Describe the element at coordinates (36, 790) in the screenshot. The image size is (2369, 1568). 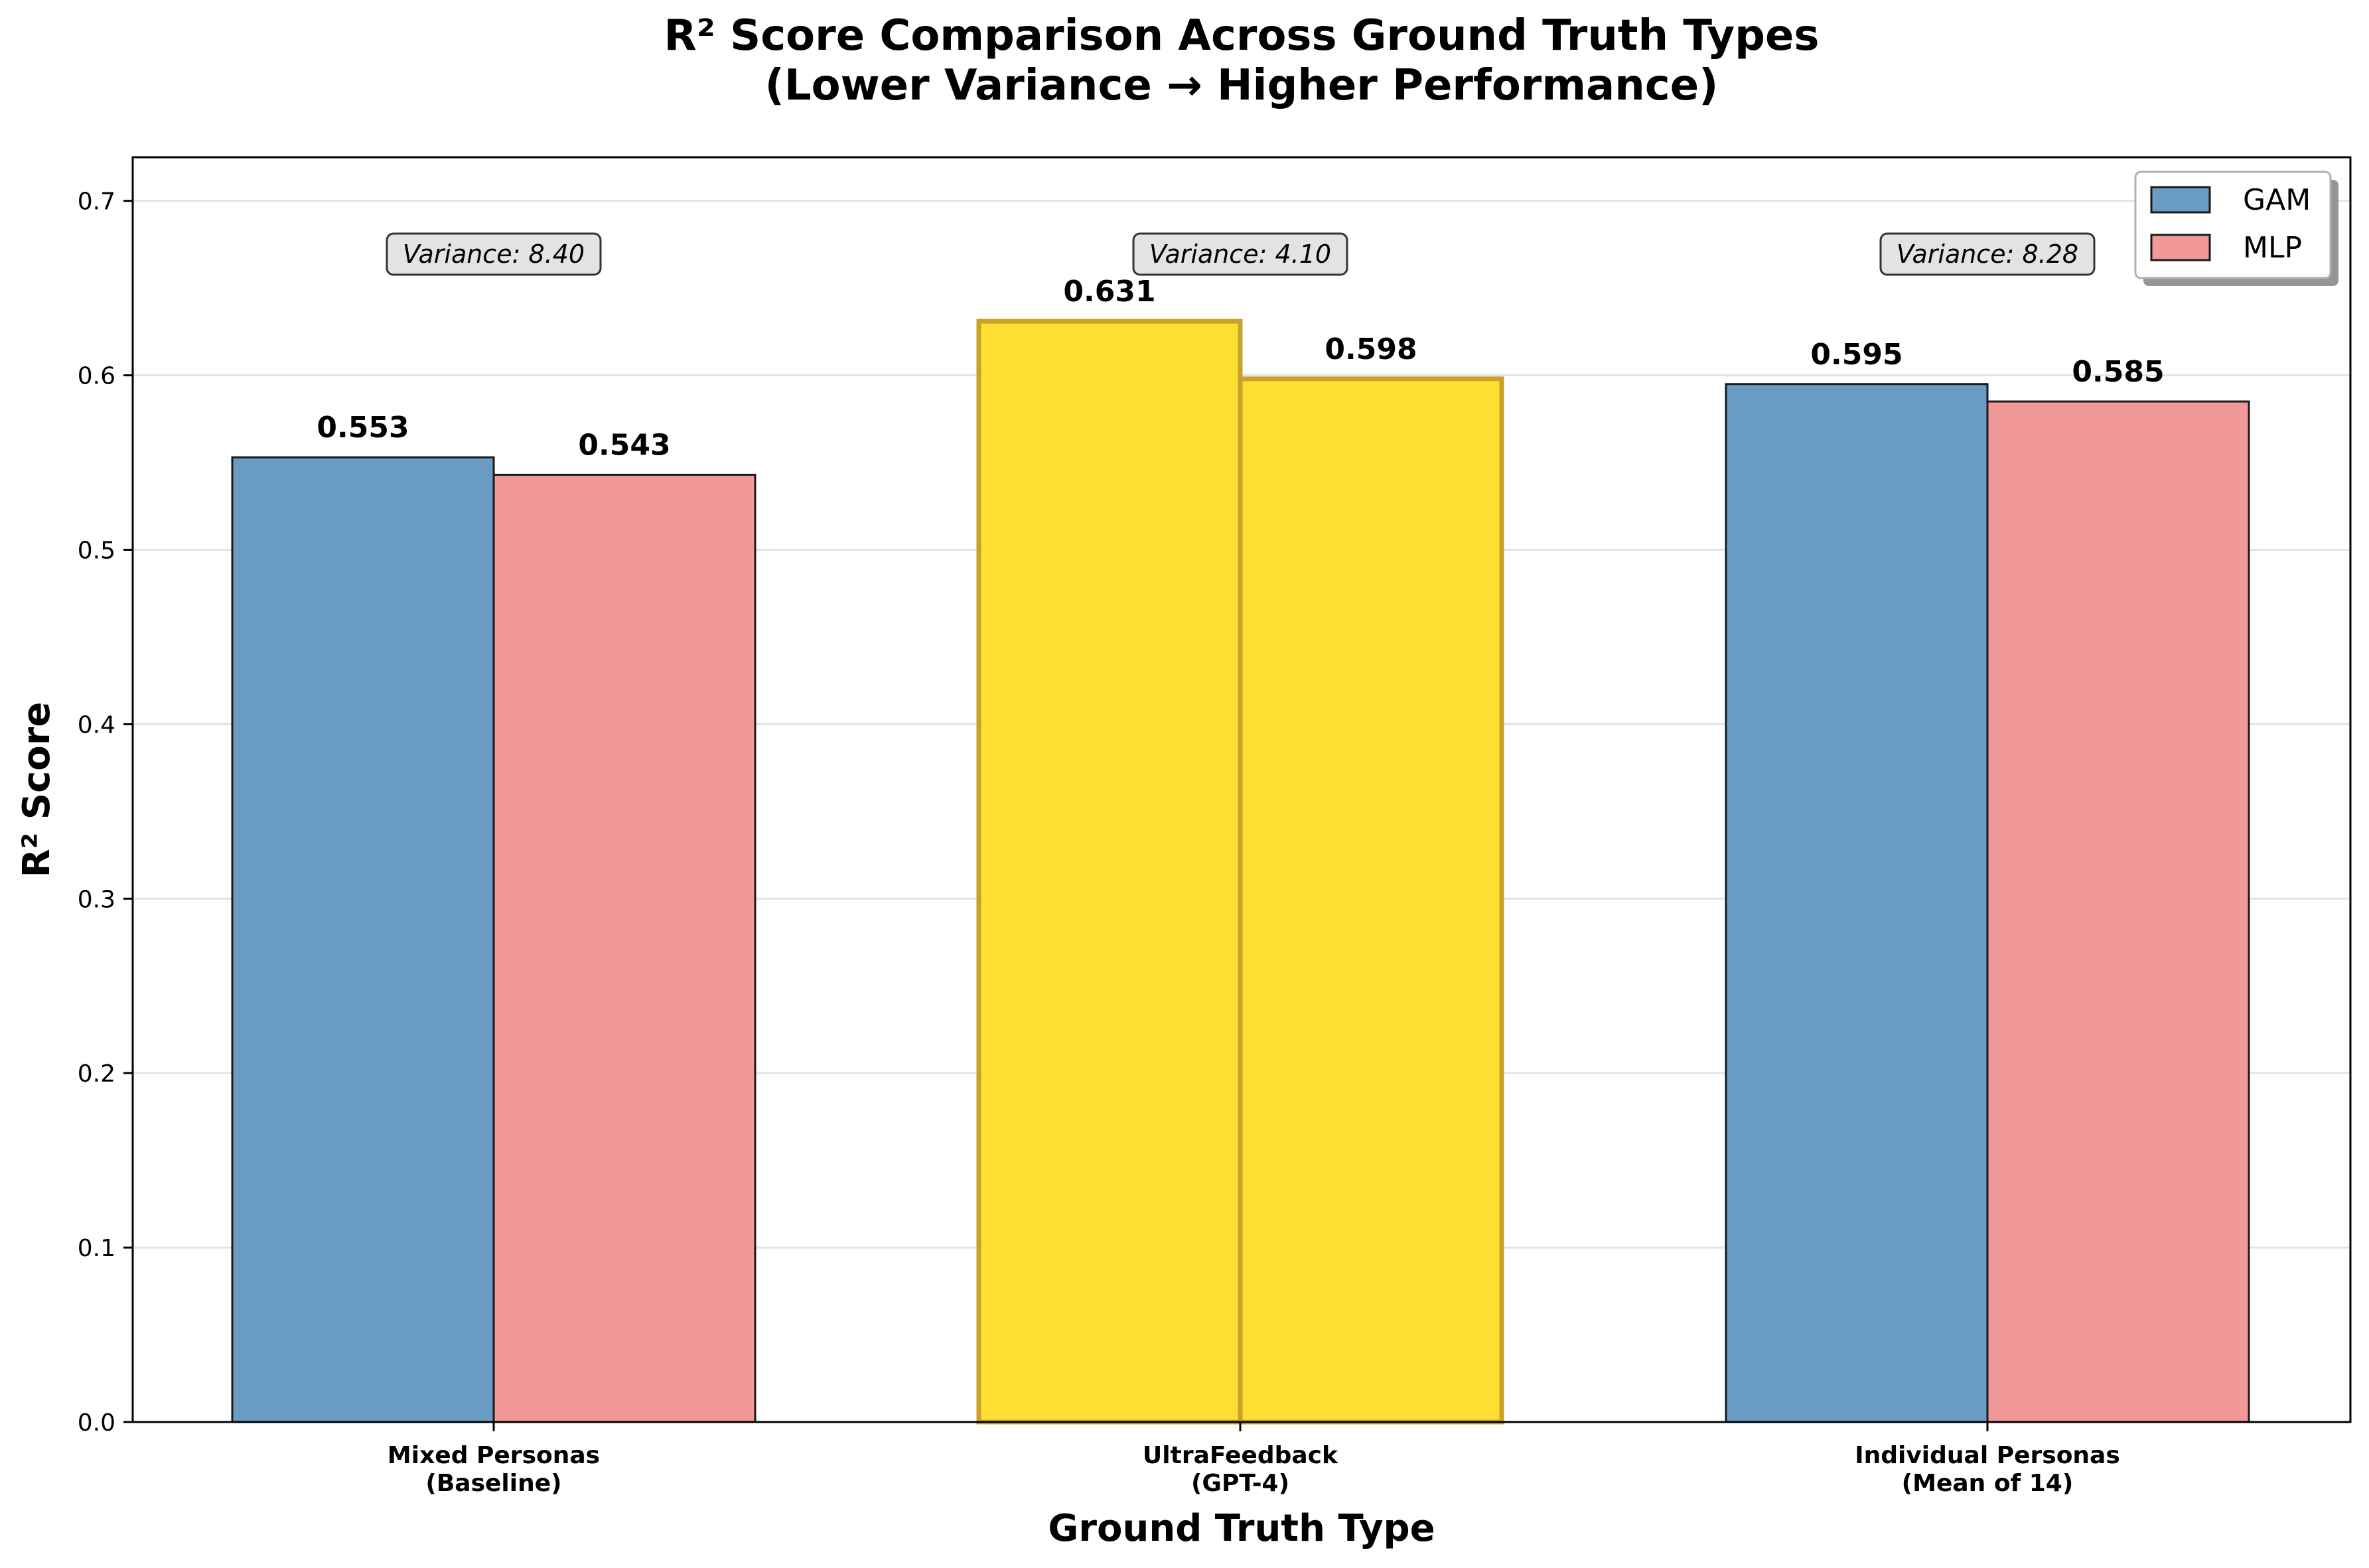
I see `y-axis-title: R² Score` at that location.